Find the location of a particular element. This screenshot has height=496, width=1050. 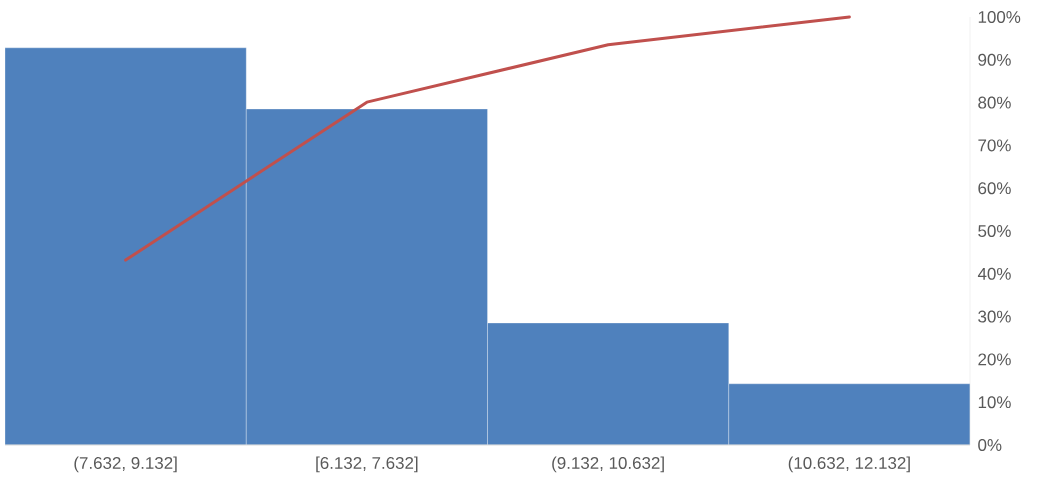

y2-tick-label: 30% is located at coordinates (994, 316).